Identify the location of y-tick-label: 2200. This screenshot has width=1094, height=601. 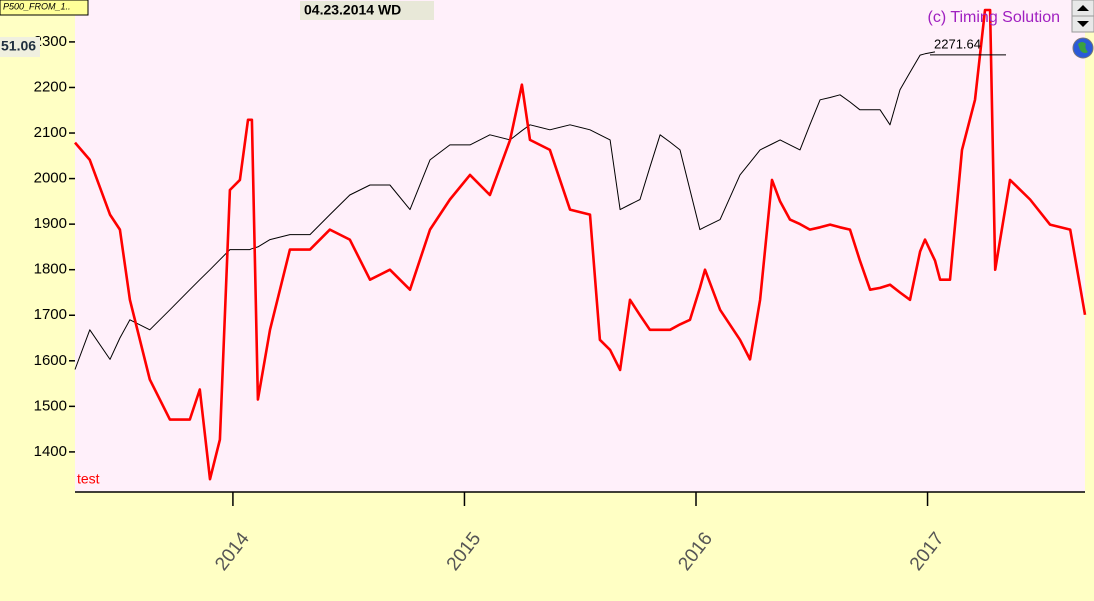
(50, 86).